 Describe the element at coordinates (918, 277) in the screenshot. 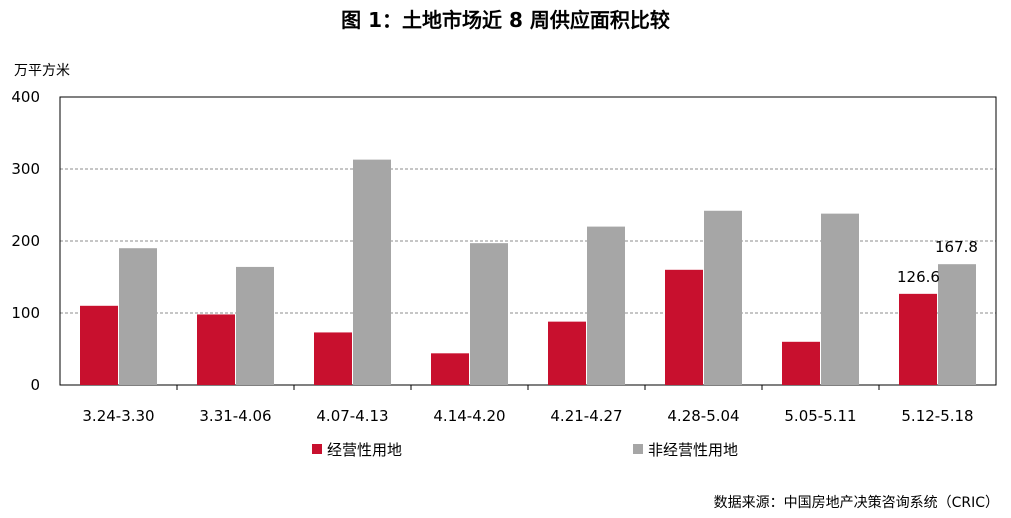

I see `data-label: 126.6` at that location.